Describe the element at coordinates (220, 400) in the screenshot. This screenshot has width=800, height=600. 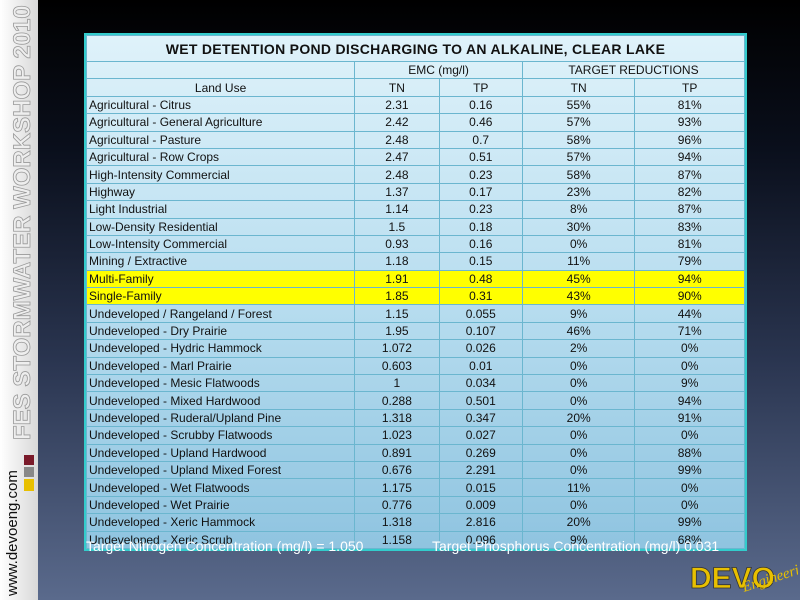
I see `land-use-cell: Undeveloped - Mixed Hardwood` at that location.